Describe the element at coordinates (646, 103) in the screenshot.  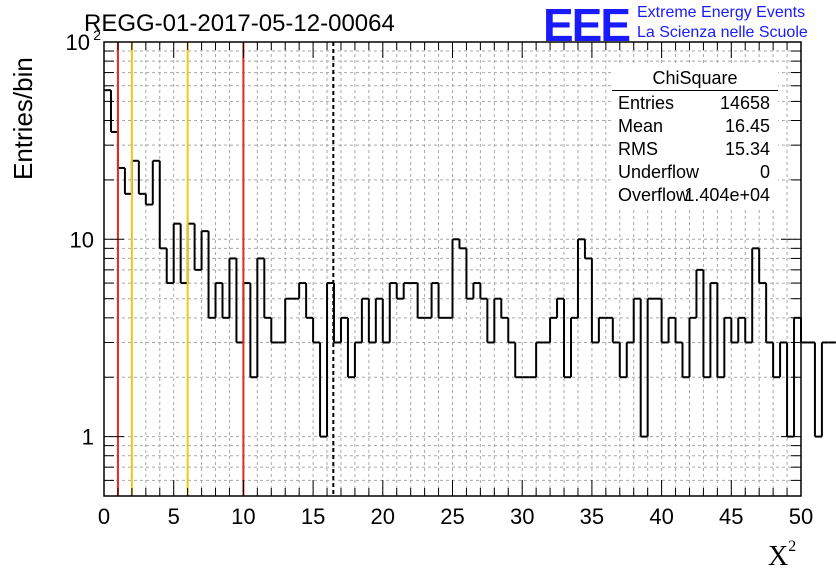
I see `stat-label: Entries` at that location.